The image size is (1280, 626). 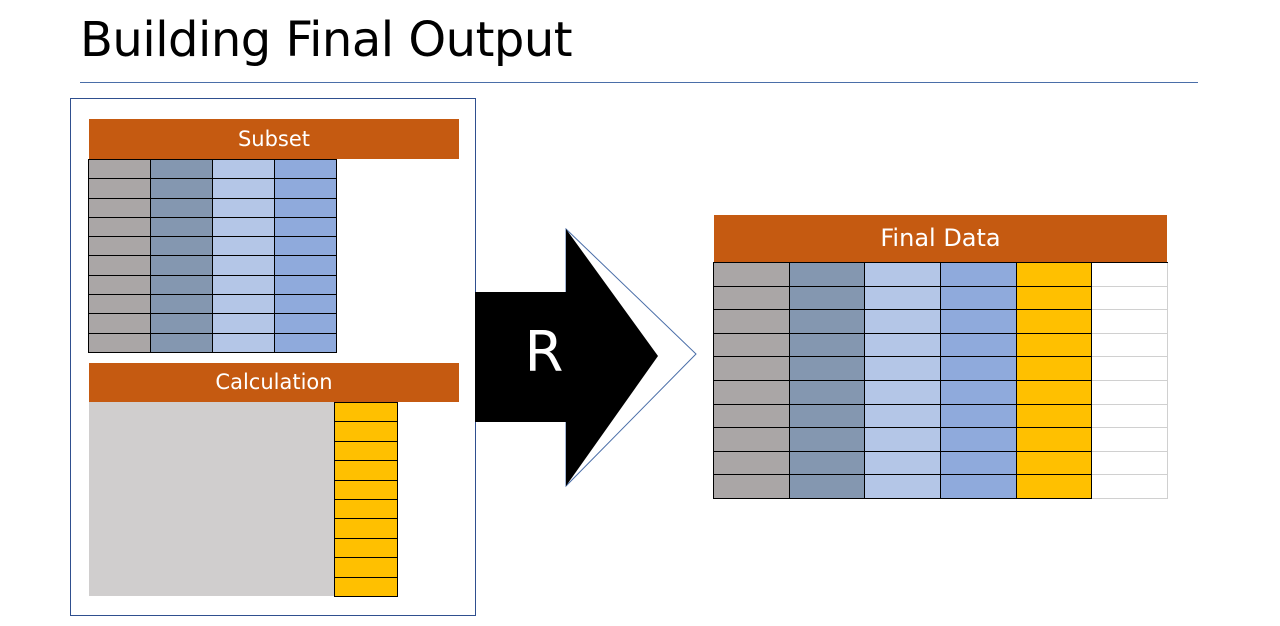 I want to click on calculation-header: Calculation, so click(x=274, y=382).